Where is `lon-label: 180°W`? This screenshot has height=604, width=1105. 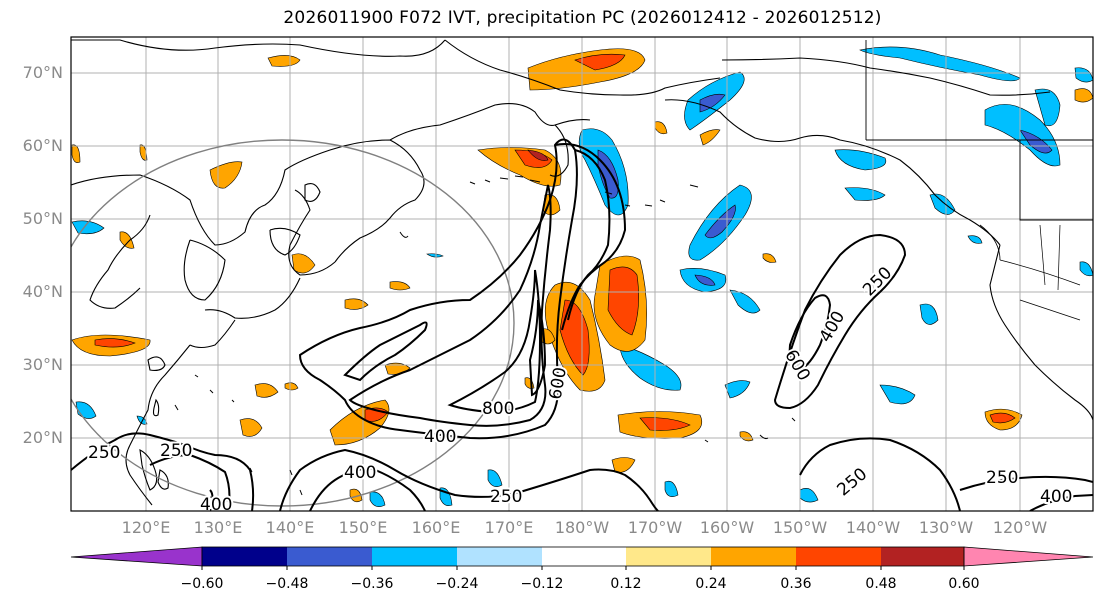
lon-label: 180°W is located at coordinates (582, 527).